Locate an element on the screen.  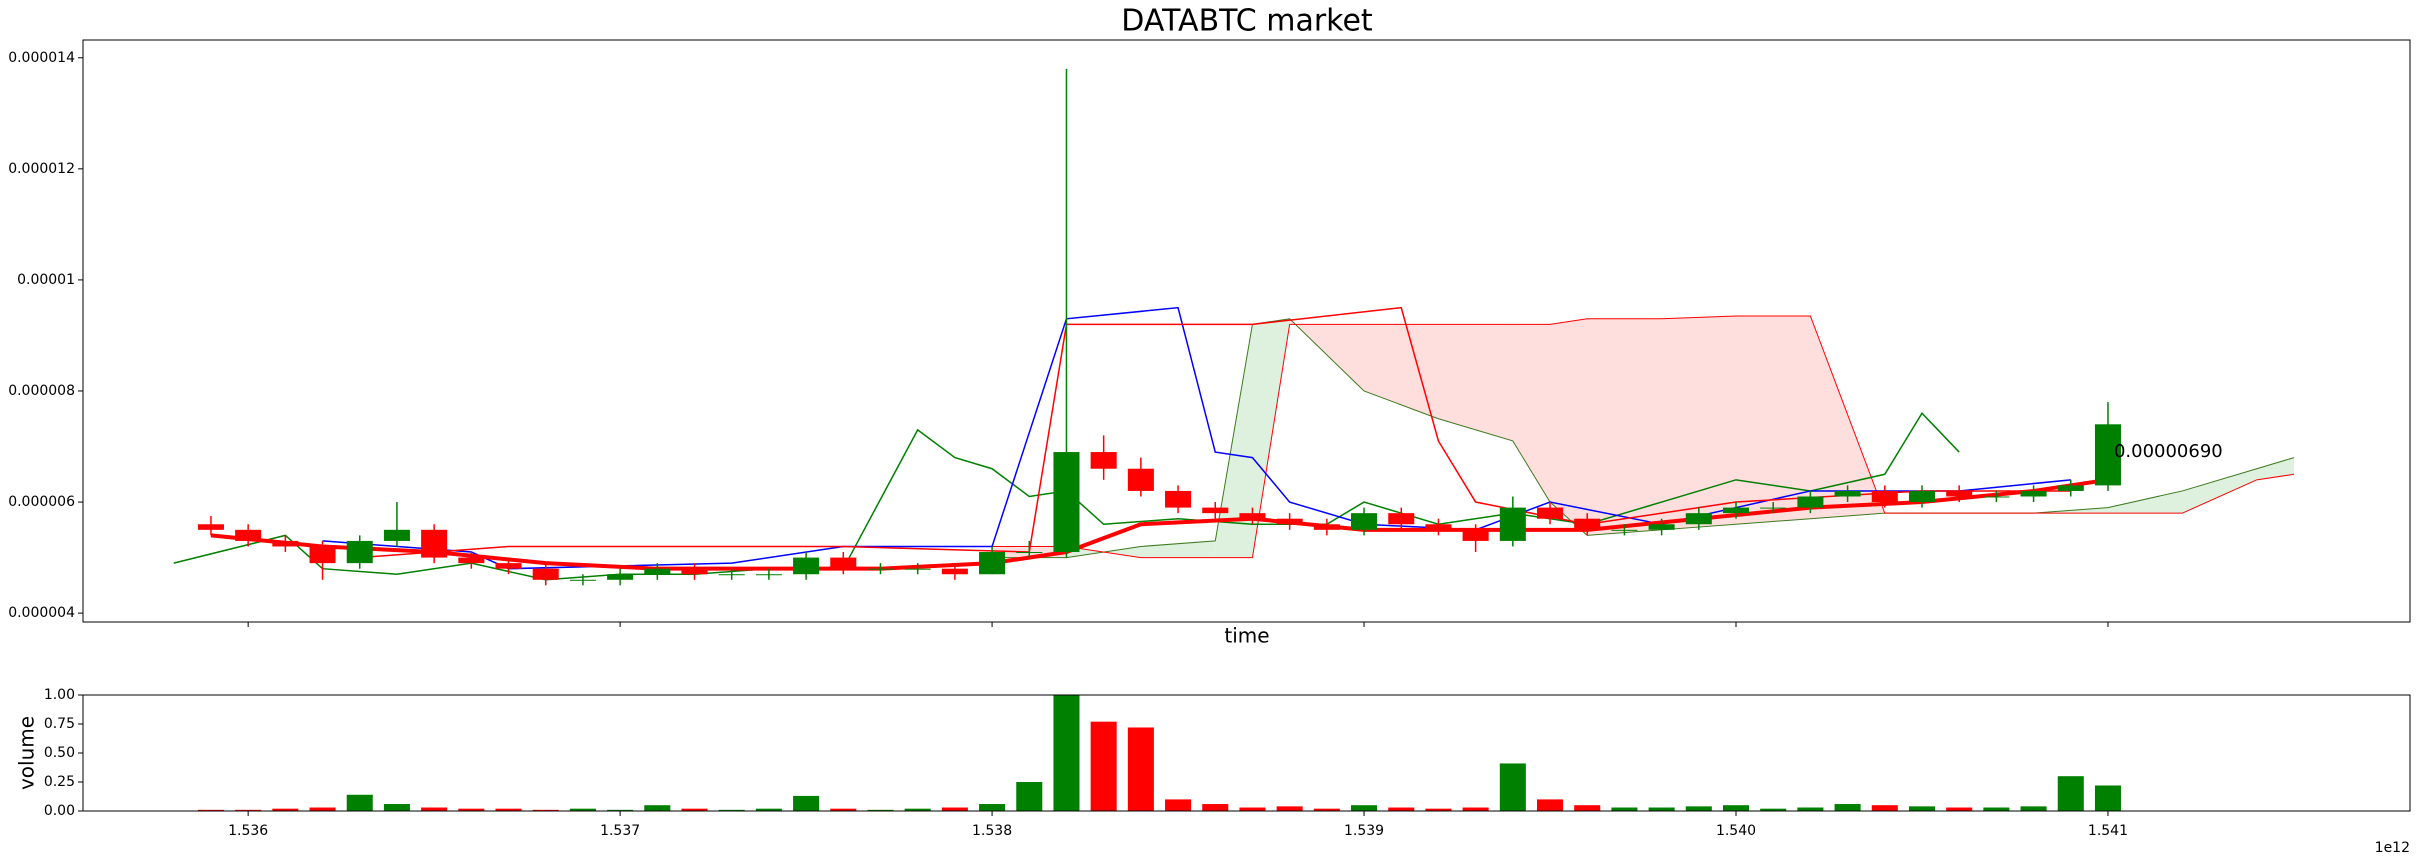
x-tick-label: 1.537 is located at coordinates (620, 831).